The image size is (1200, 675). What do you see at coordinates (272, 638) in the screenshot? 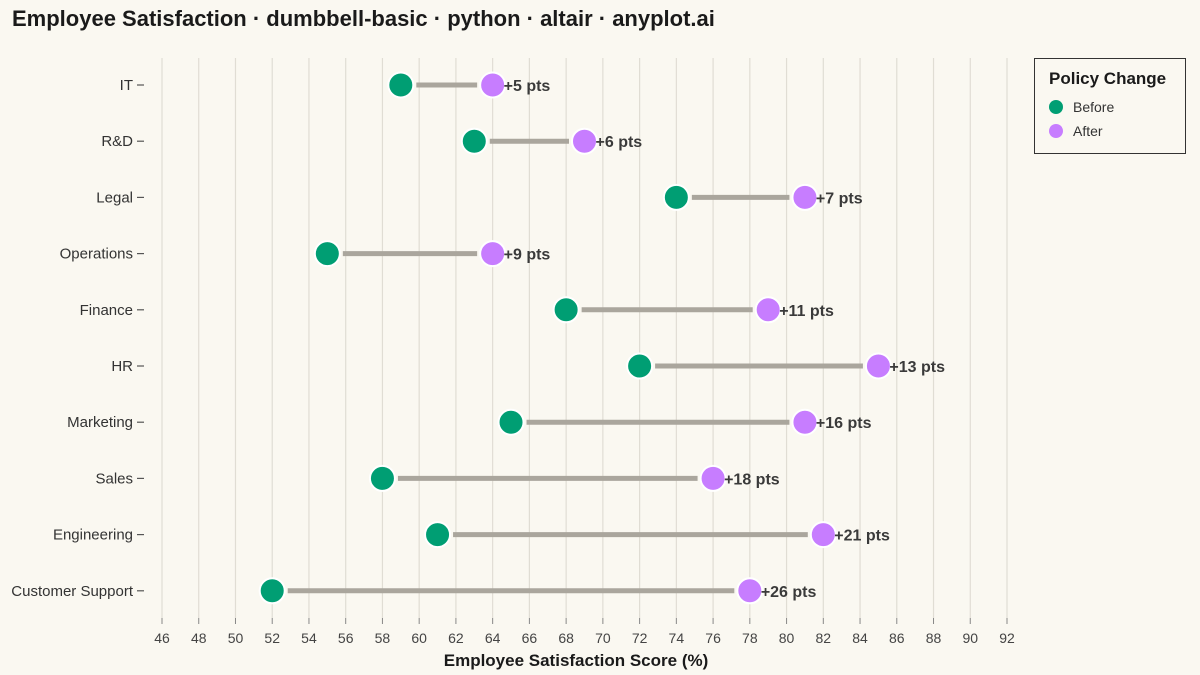
I see `x-tick-label: 52` at bounding box center [272, 638].